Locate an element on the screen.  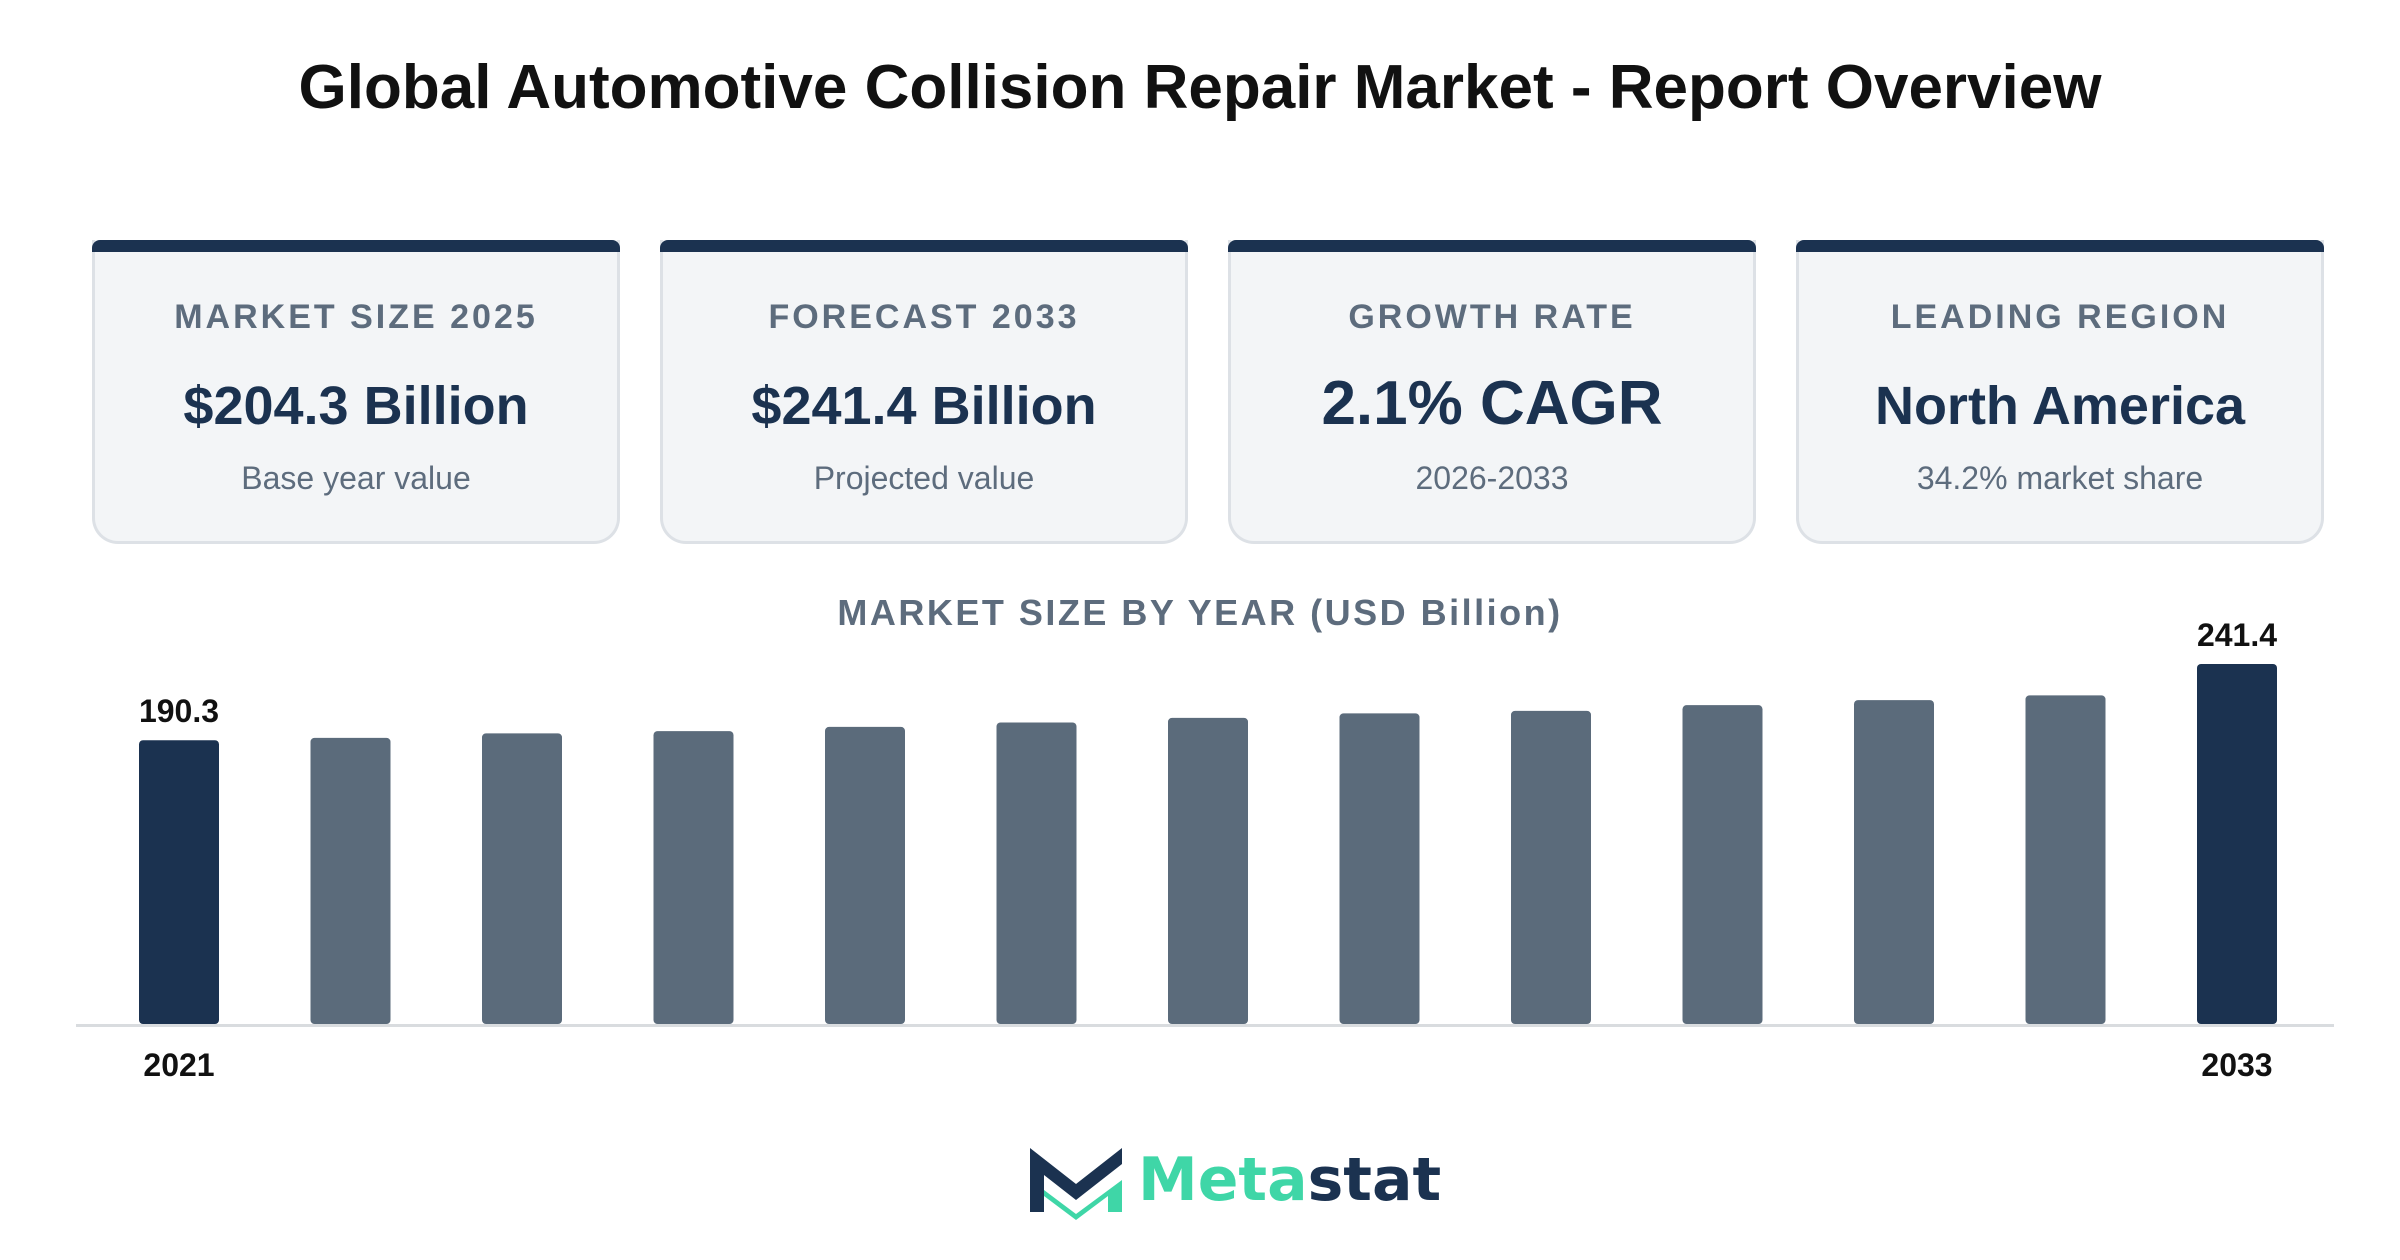
card-value: $204.3 Billion is located at coordinates (356, 406).